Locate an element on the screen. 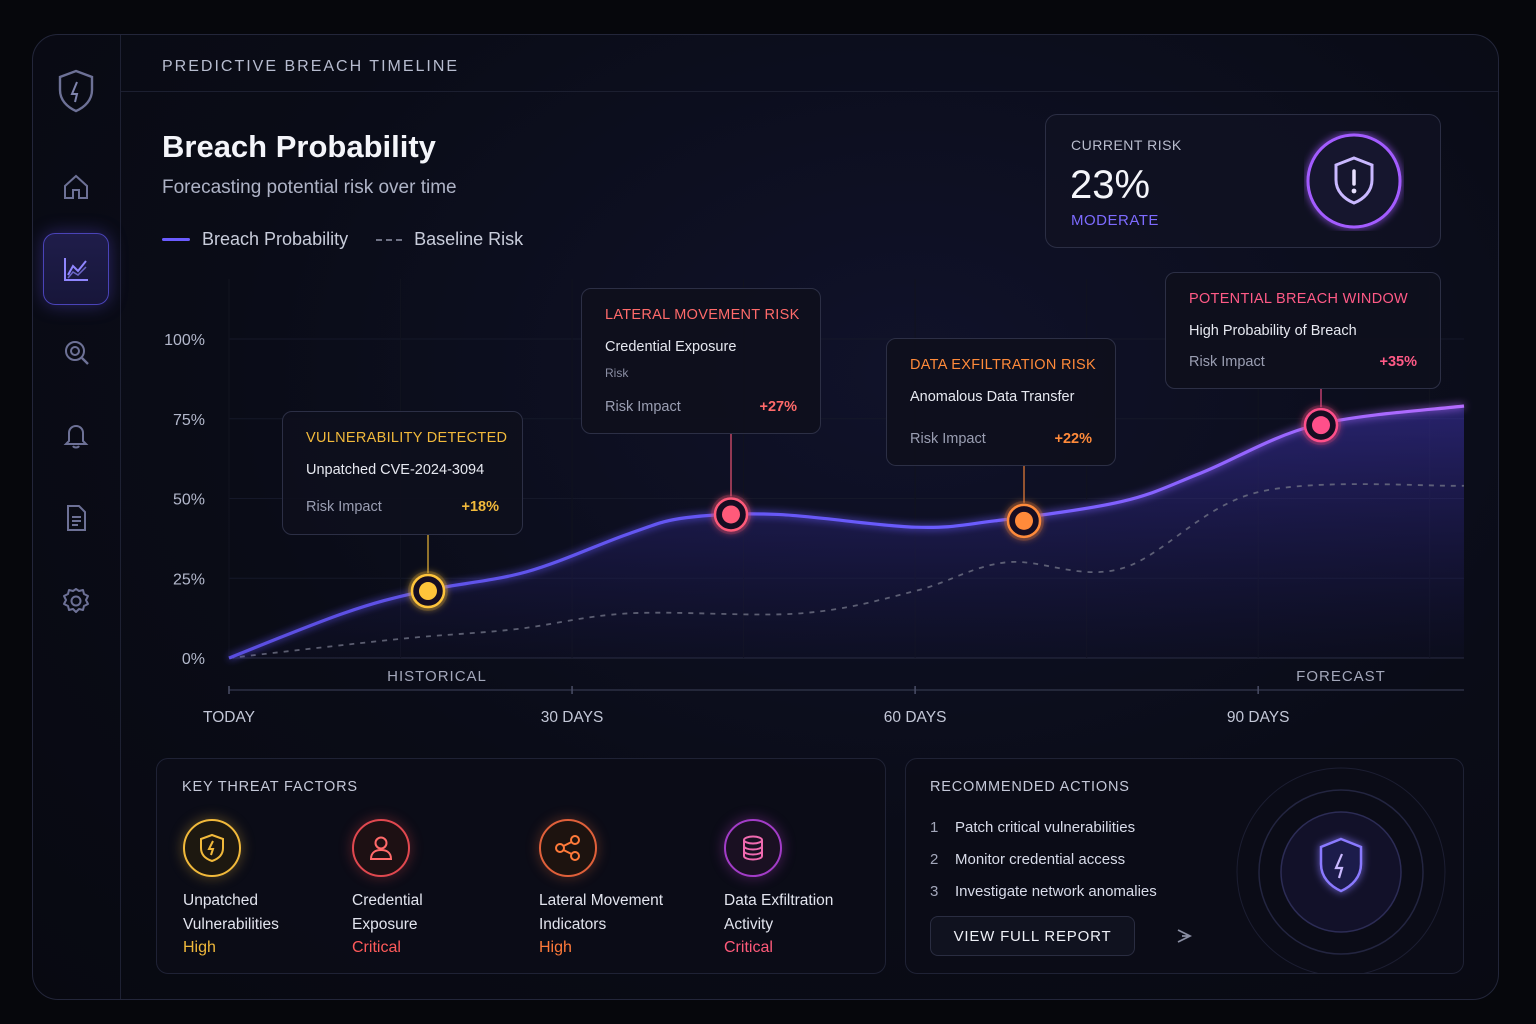 This screenshot has width=1536, height=1024. sidebar-item-home is located at coordinates (76, 187).